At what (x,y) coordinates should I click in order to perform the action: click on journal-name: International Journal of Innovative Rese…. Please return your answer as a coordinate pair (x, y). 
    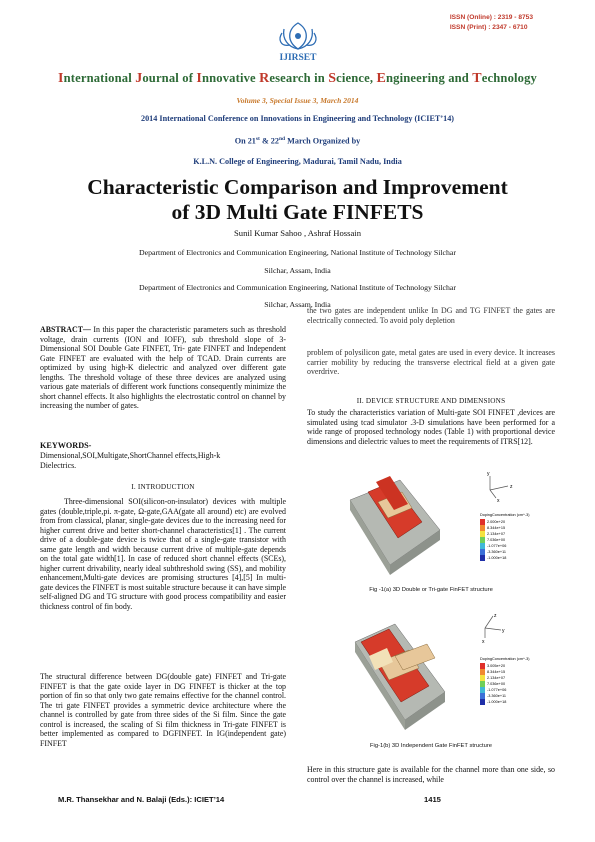
    Looking at the image, I should click on (297, 78).